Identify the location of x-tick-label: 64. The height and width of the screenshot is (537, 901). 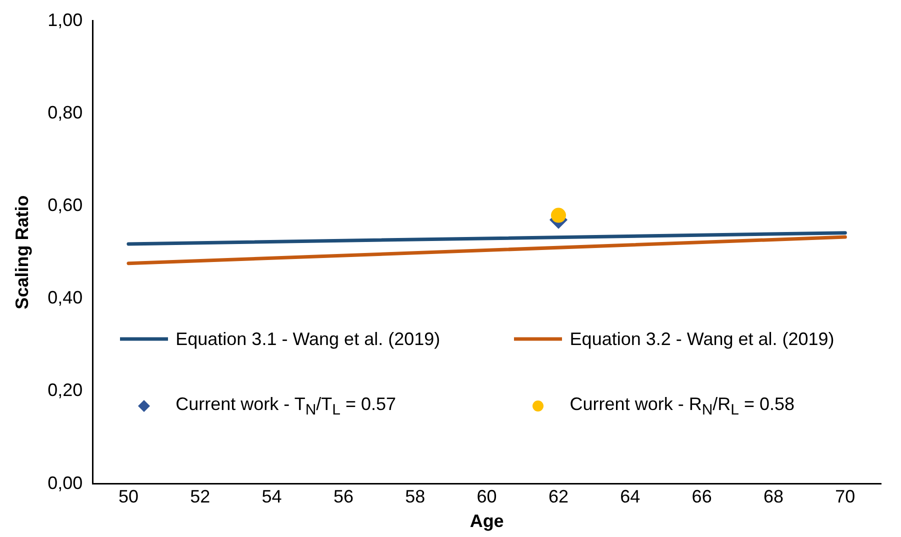
(630, 496).